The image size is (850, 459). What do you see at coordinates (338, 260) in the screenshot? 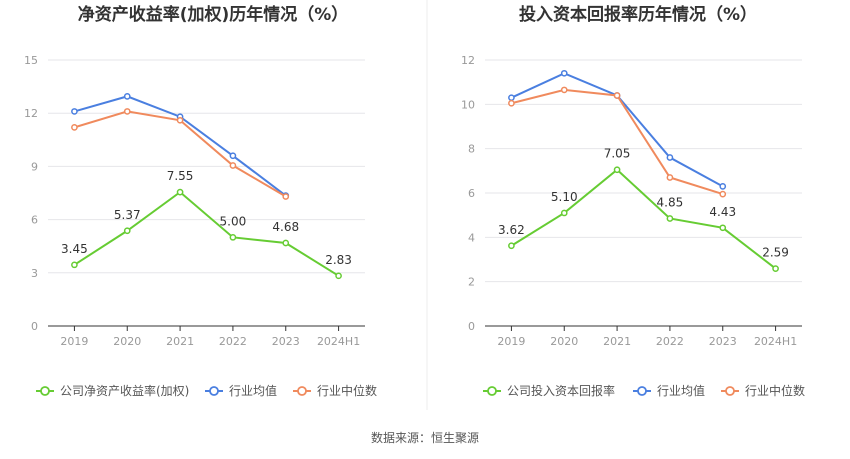
I see `data-label: 2.83` at bounding box center [338, 260].